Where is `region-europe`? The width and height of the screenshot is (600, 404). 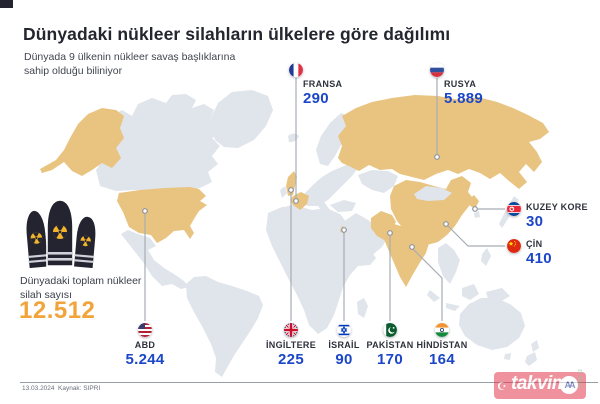 region-europe is located at coordinates (329, 184).